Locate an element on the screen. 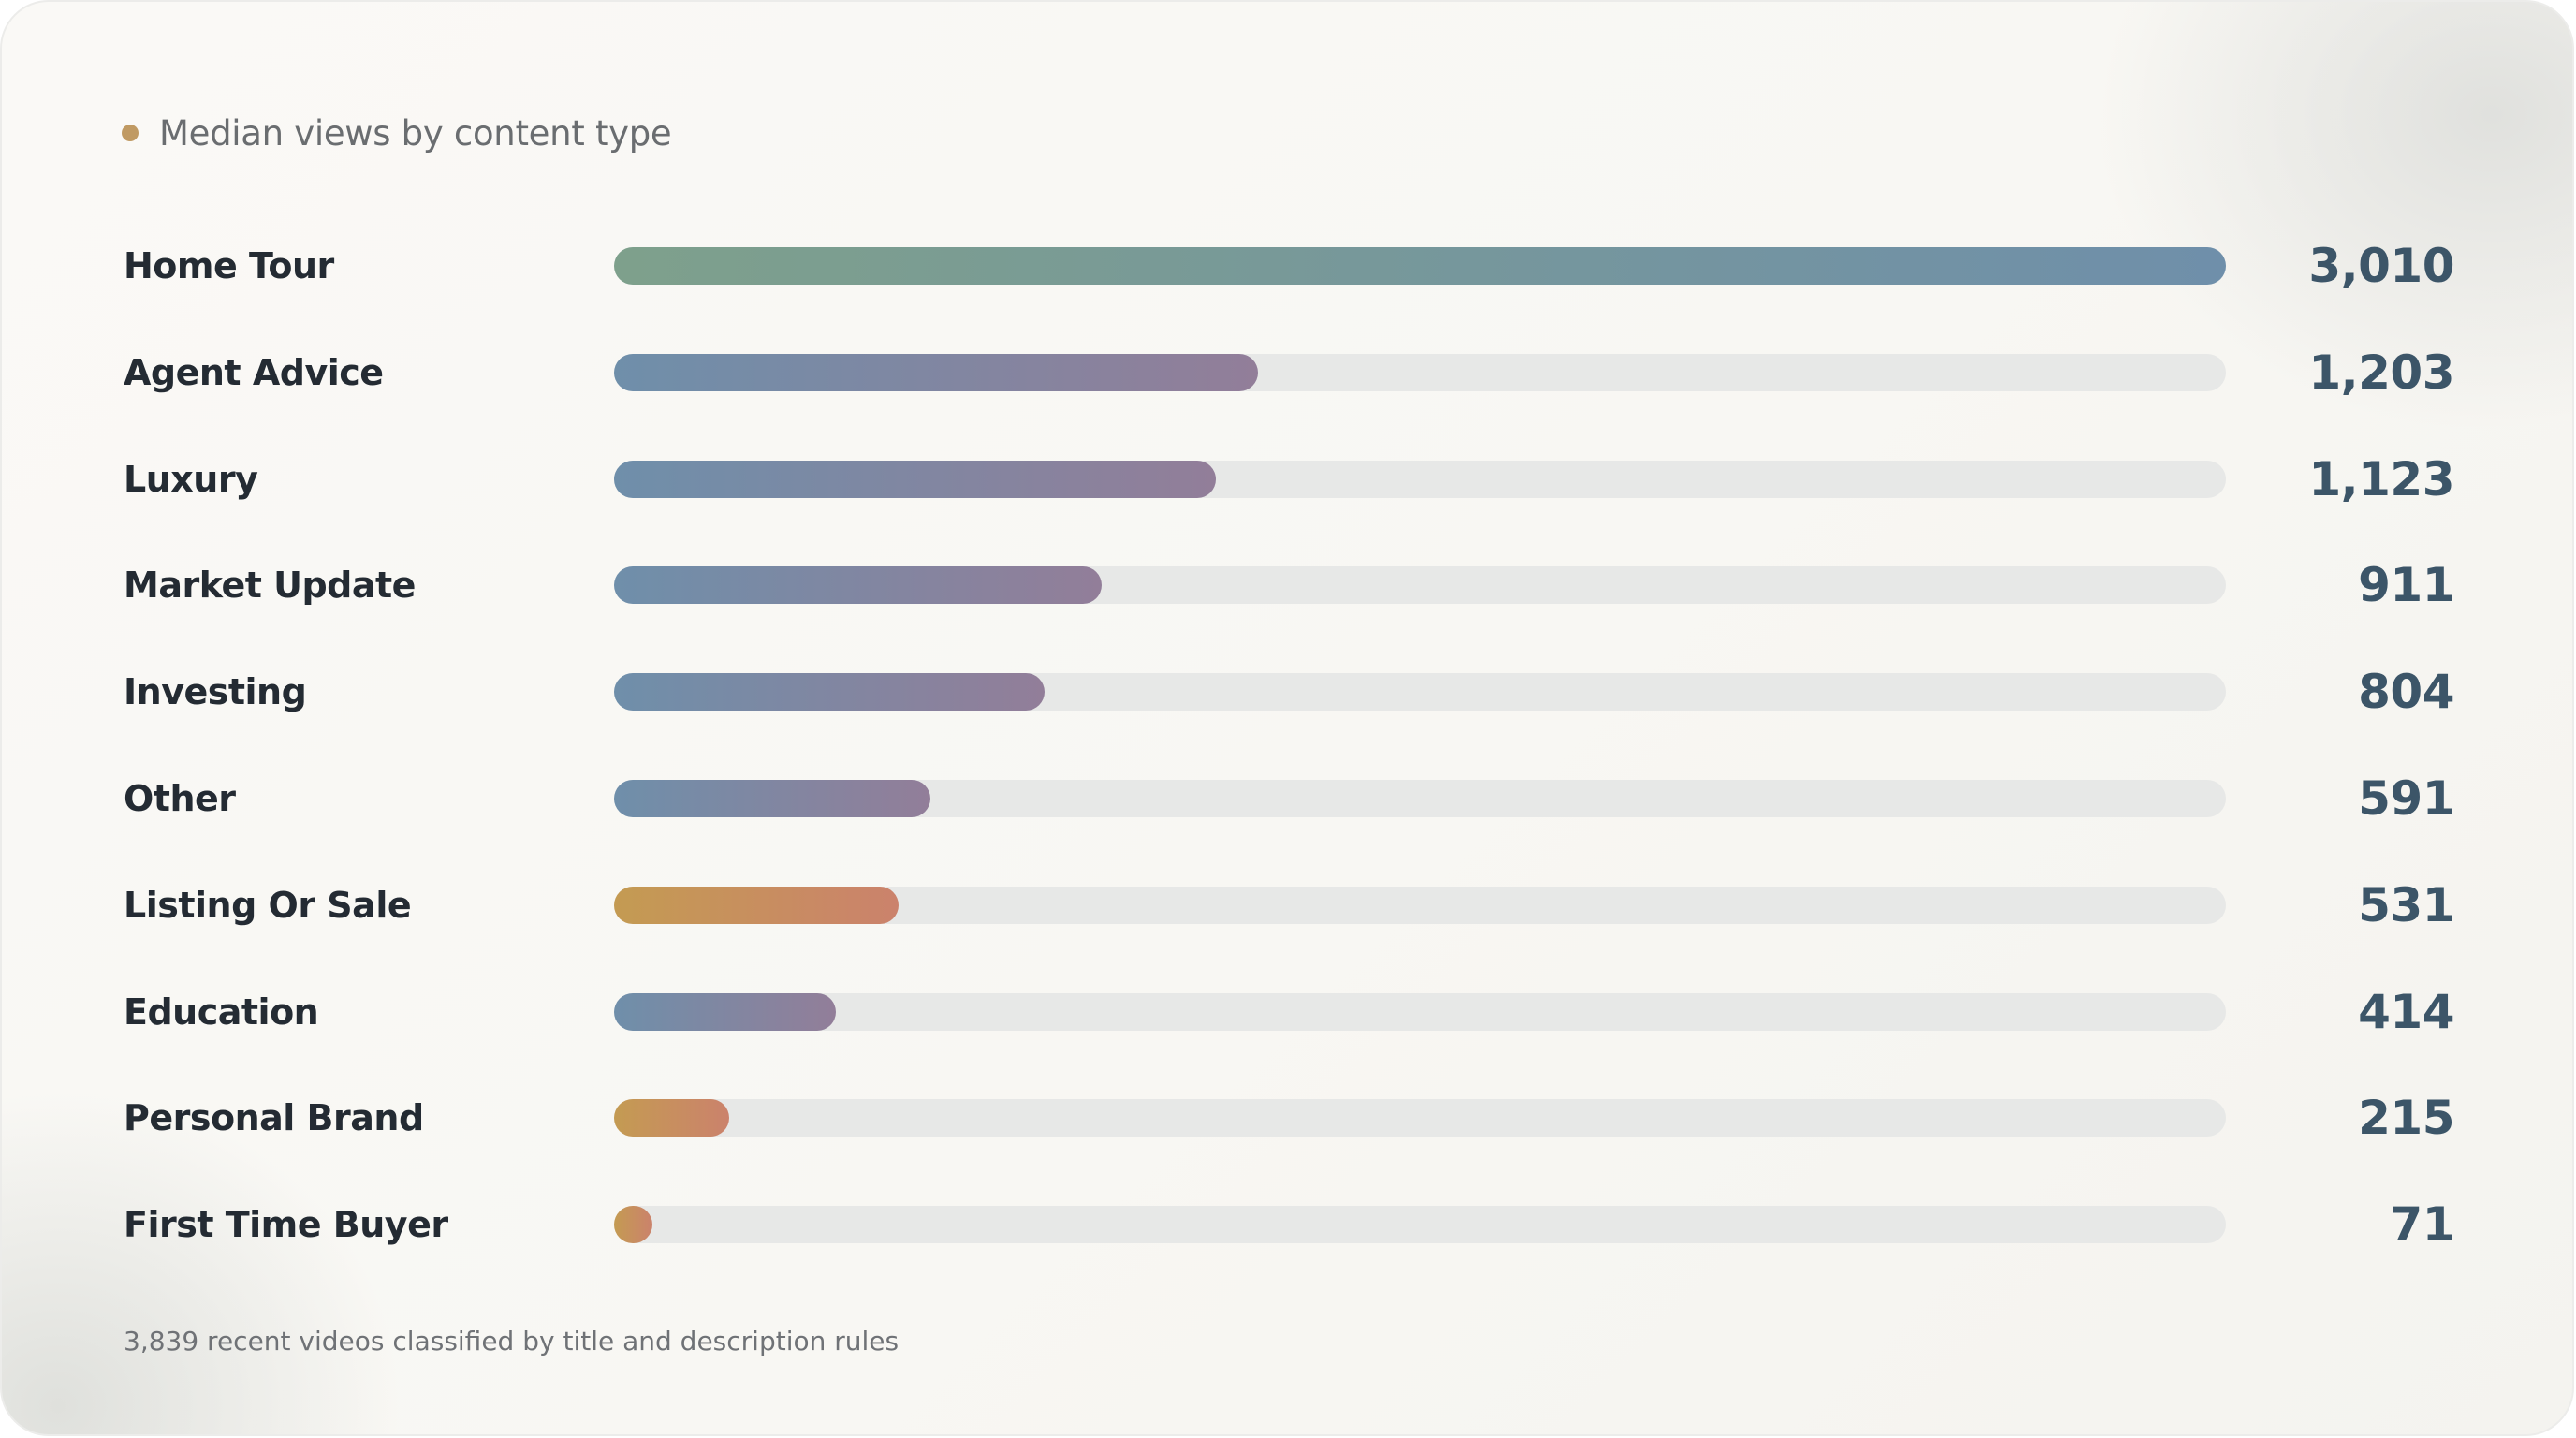 The height and width of the screenshot is (1438, 2576). value-label: 911 is located at coordinates (2406, 585).